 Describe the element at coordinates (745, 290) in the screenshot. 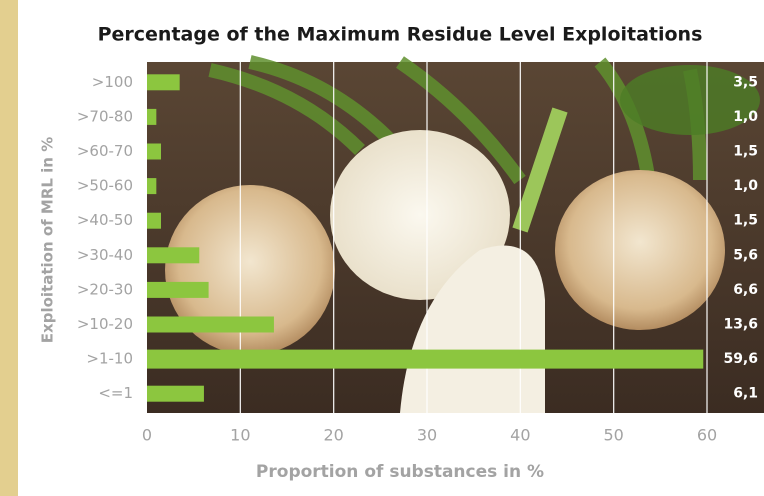

I see `value-label: 6,6` at that location.